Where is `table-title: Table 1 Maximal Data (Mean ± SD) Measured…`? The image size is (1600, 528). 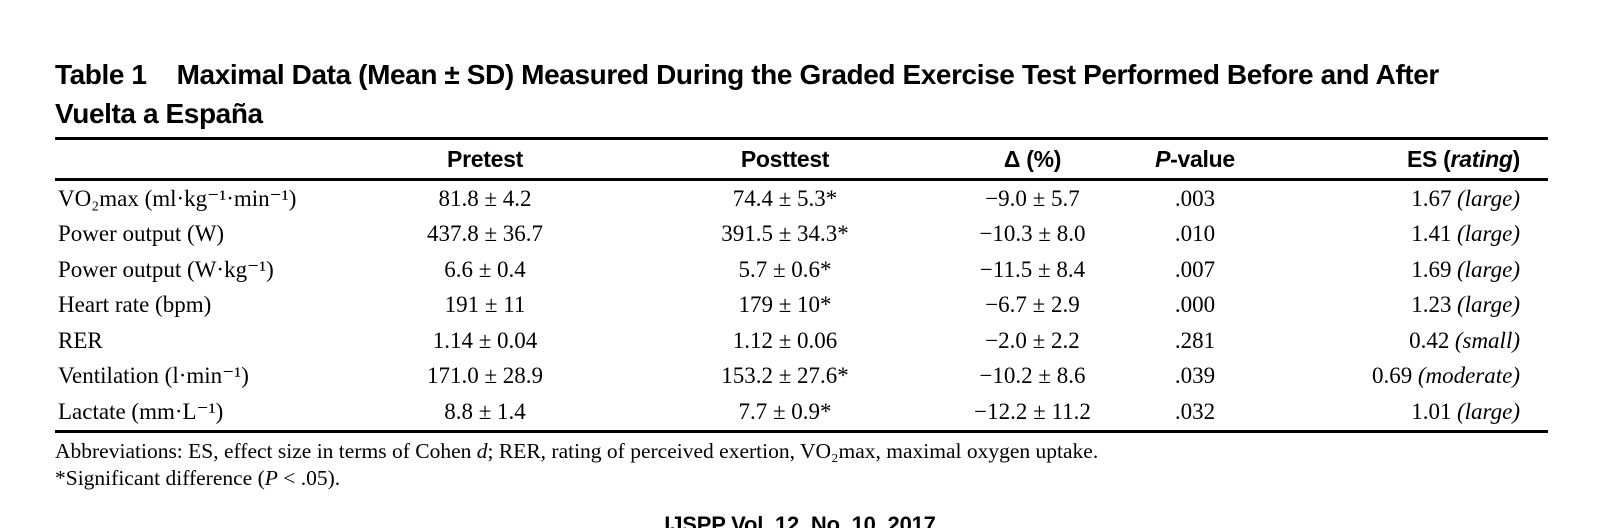
table-title: Table 1 Maximal Data (Mean ± SD) Measured… is located at coordinates (805, 94).